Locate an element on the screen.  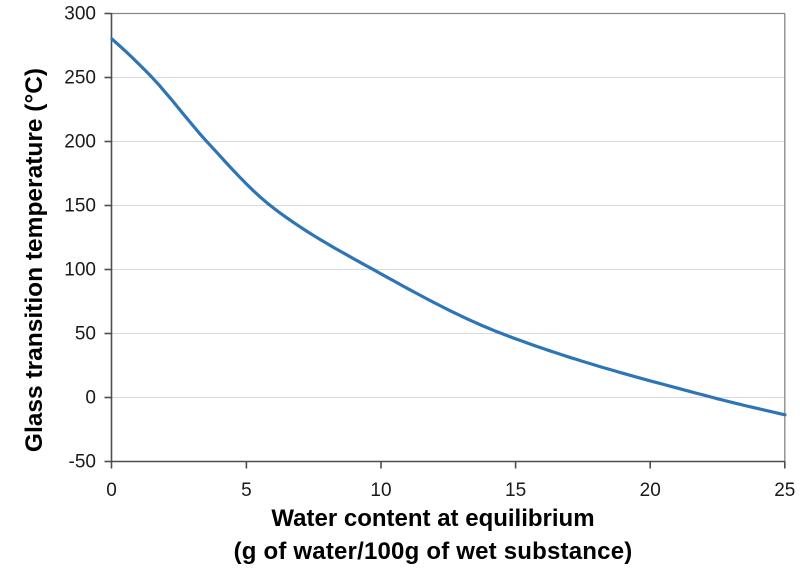
svg-text: 100 is located at coordinates (80, 270).